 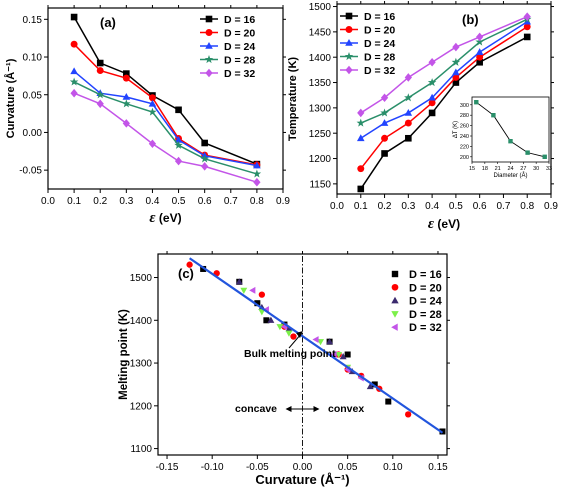 I want to click on legend-label: D = 20, so click(x=239, y=34).